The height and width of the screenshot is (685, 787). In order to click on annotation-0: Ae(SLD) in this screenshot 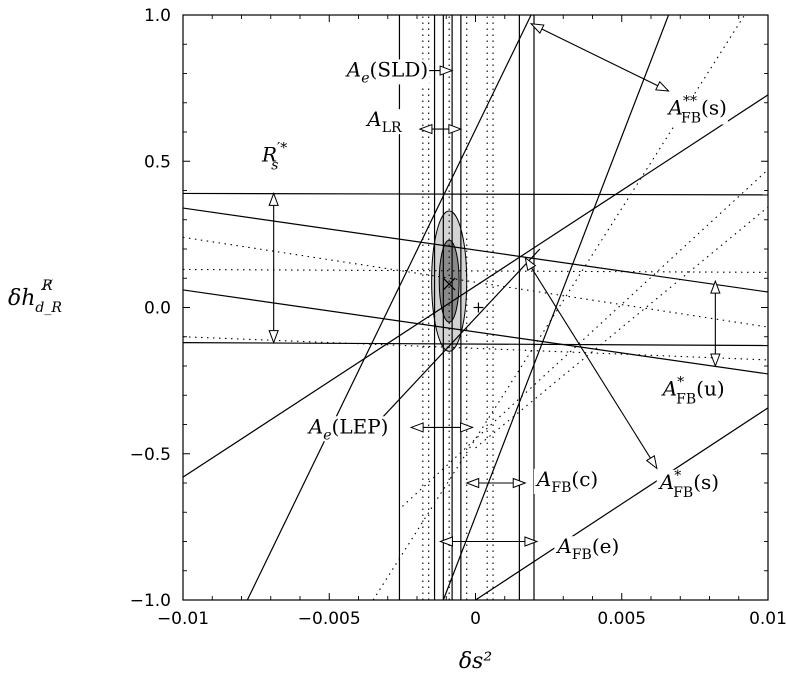, I will do `click(398, 71)`.